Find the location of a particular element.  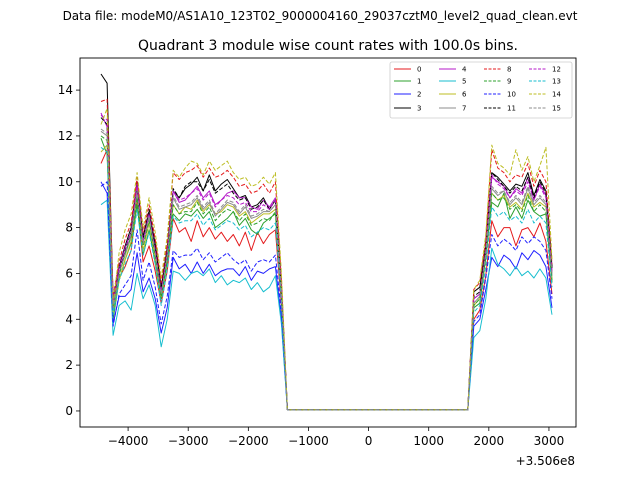

legend-label-6: 6 is located at coordinates (464, 95).